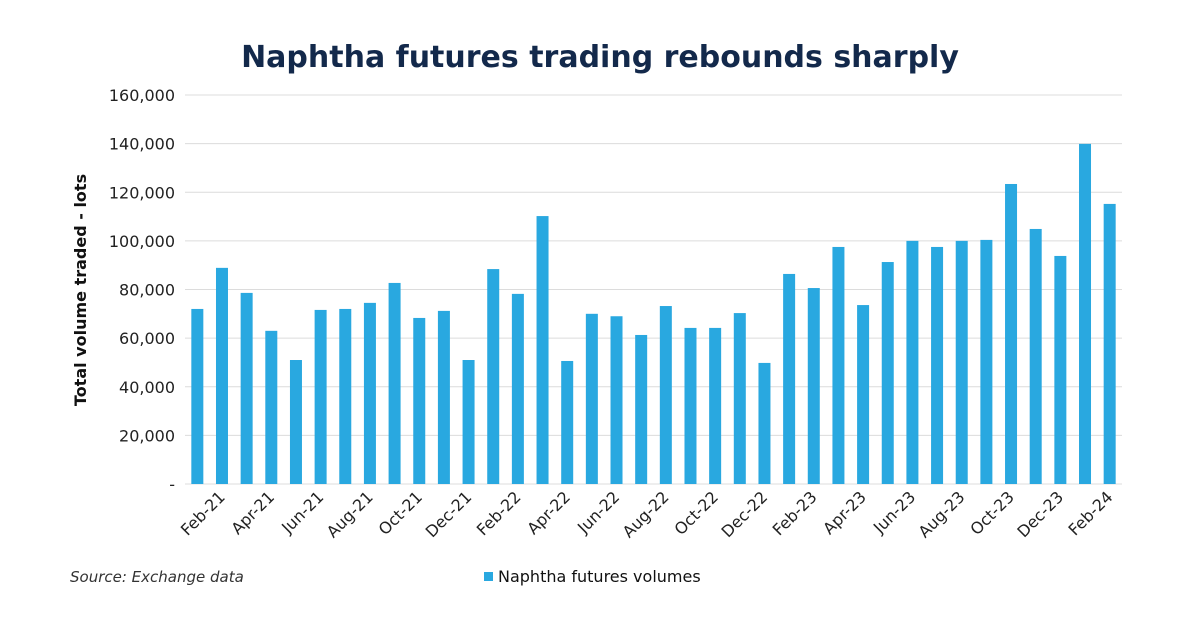 The image size is (1200, 627). What do you see at coordinates (795, 513) in the screenshot?
I see `x-tick-label: Feb-23` at bounding box center [795, 513].